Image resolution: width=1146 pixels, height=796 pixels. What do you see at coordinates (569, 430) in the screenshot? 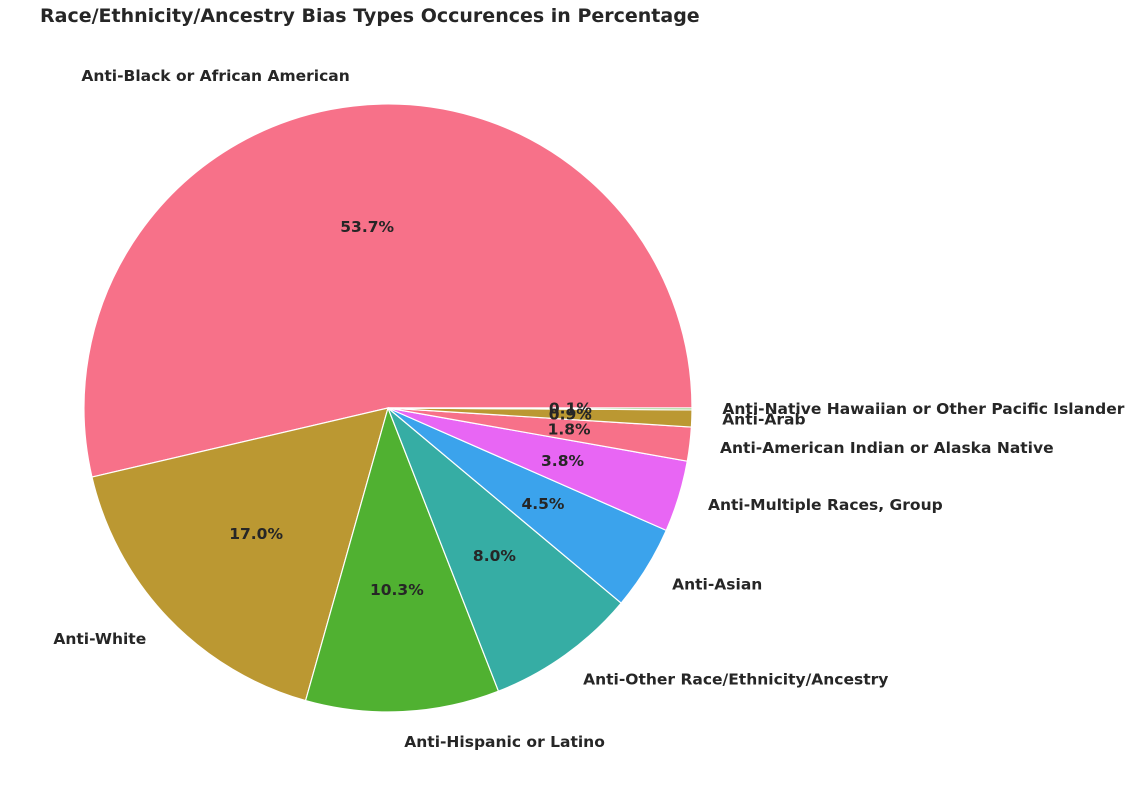
I see `percent-label-anti-american-indian-or-alaska-native: 1.8%` at bounding box center [569, 430].